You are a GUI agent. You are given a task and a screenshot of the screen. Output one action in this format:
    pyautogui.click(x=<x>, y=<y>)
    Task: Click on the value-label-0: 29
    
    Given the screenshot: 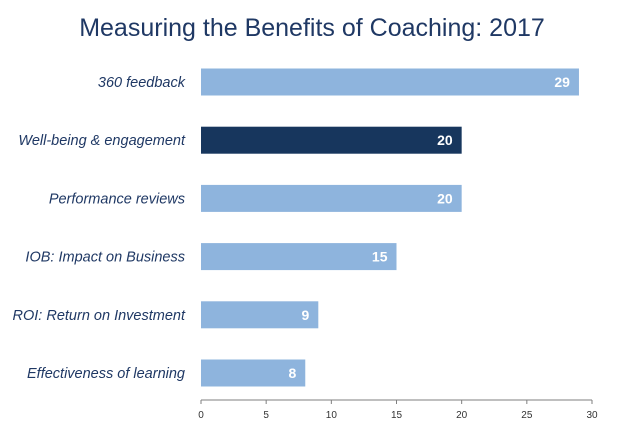 What is the action you would take?
    pyautogui.click(x=562, y=82)
    